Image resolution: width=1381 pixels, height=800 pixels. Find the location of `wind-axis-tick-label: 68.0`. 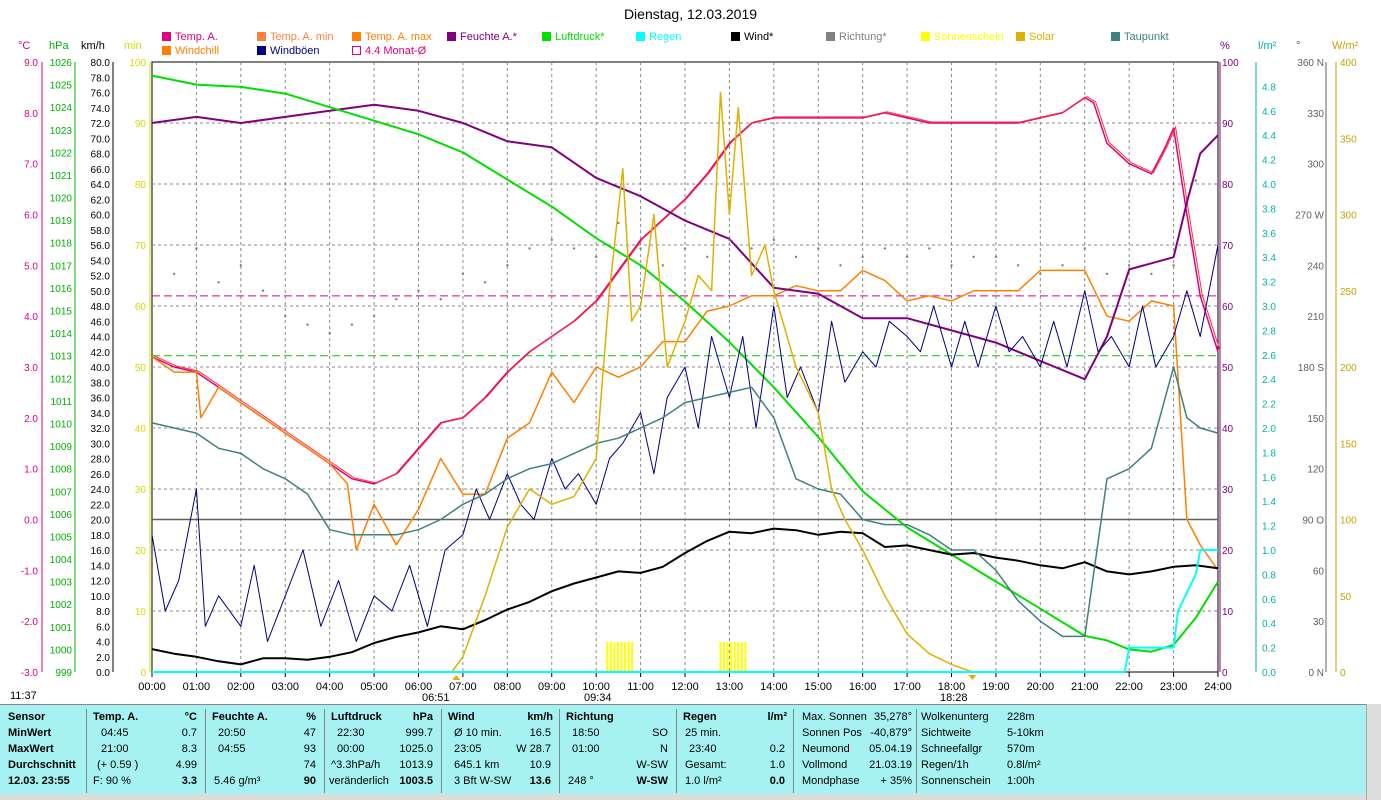

wind-axis-tick-label: 68.0 is located at coordinates (101, 155).